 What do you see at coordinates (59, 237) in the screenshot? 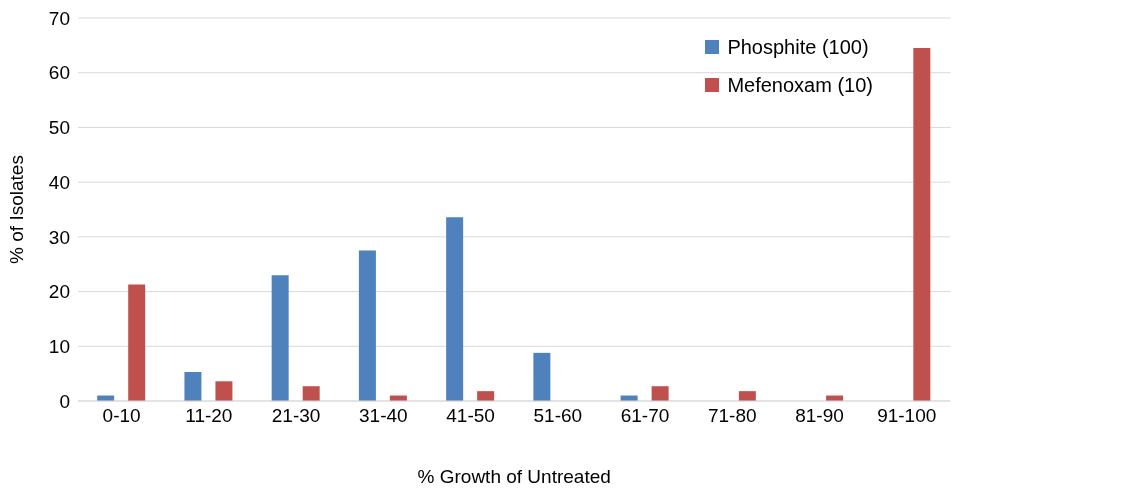
I see `y-tick-label: 30` at bounding box center [59, 237].